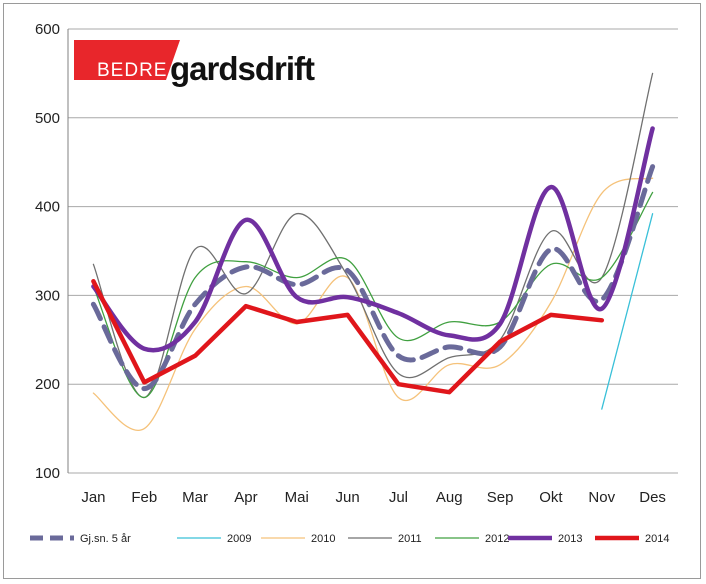  What do you see at coordinates (373, 497) in the screenshot?
I see `x-axis-ticks: Jan Feb Mar Apr Mai Jun Jul Aug Sep Okt Nov Des` at bounding box center [373, 497].